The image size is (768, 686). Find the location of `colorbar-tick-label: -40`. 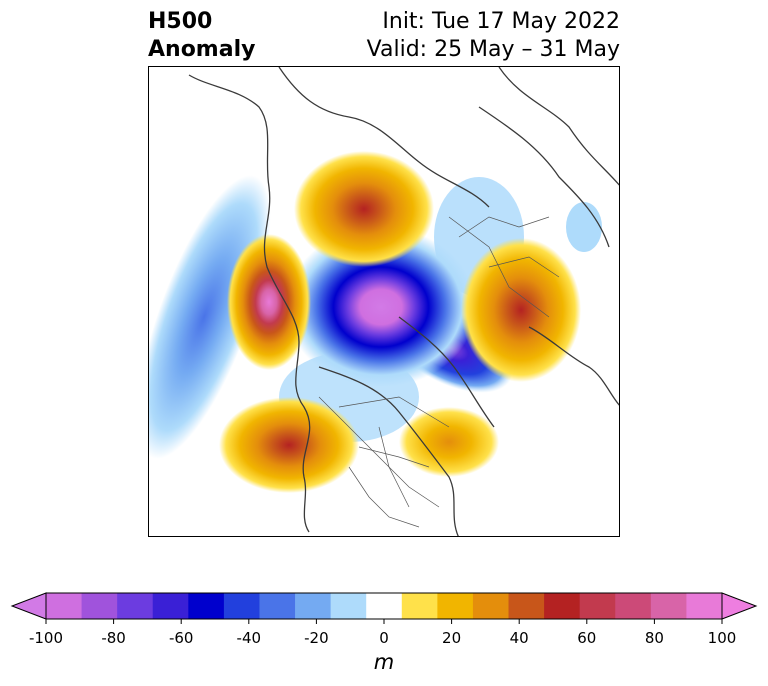

colorbar-tick-label: -40 is located at coordinates (249, 638).